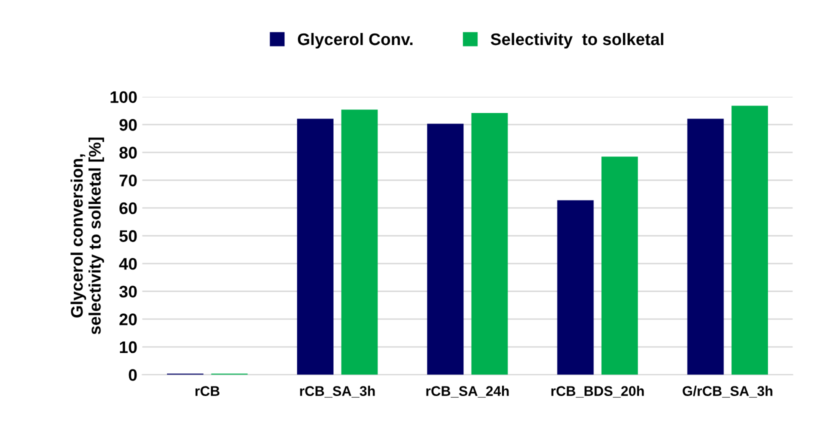 The image size is (813, 421). Describe the element at coordinates (128, 320) in the screenshot. I see `y-tick-label: 20` at that location.